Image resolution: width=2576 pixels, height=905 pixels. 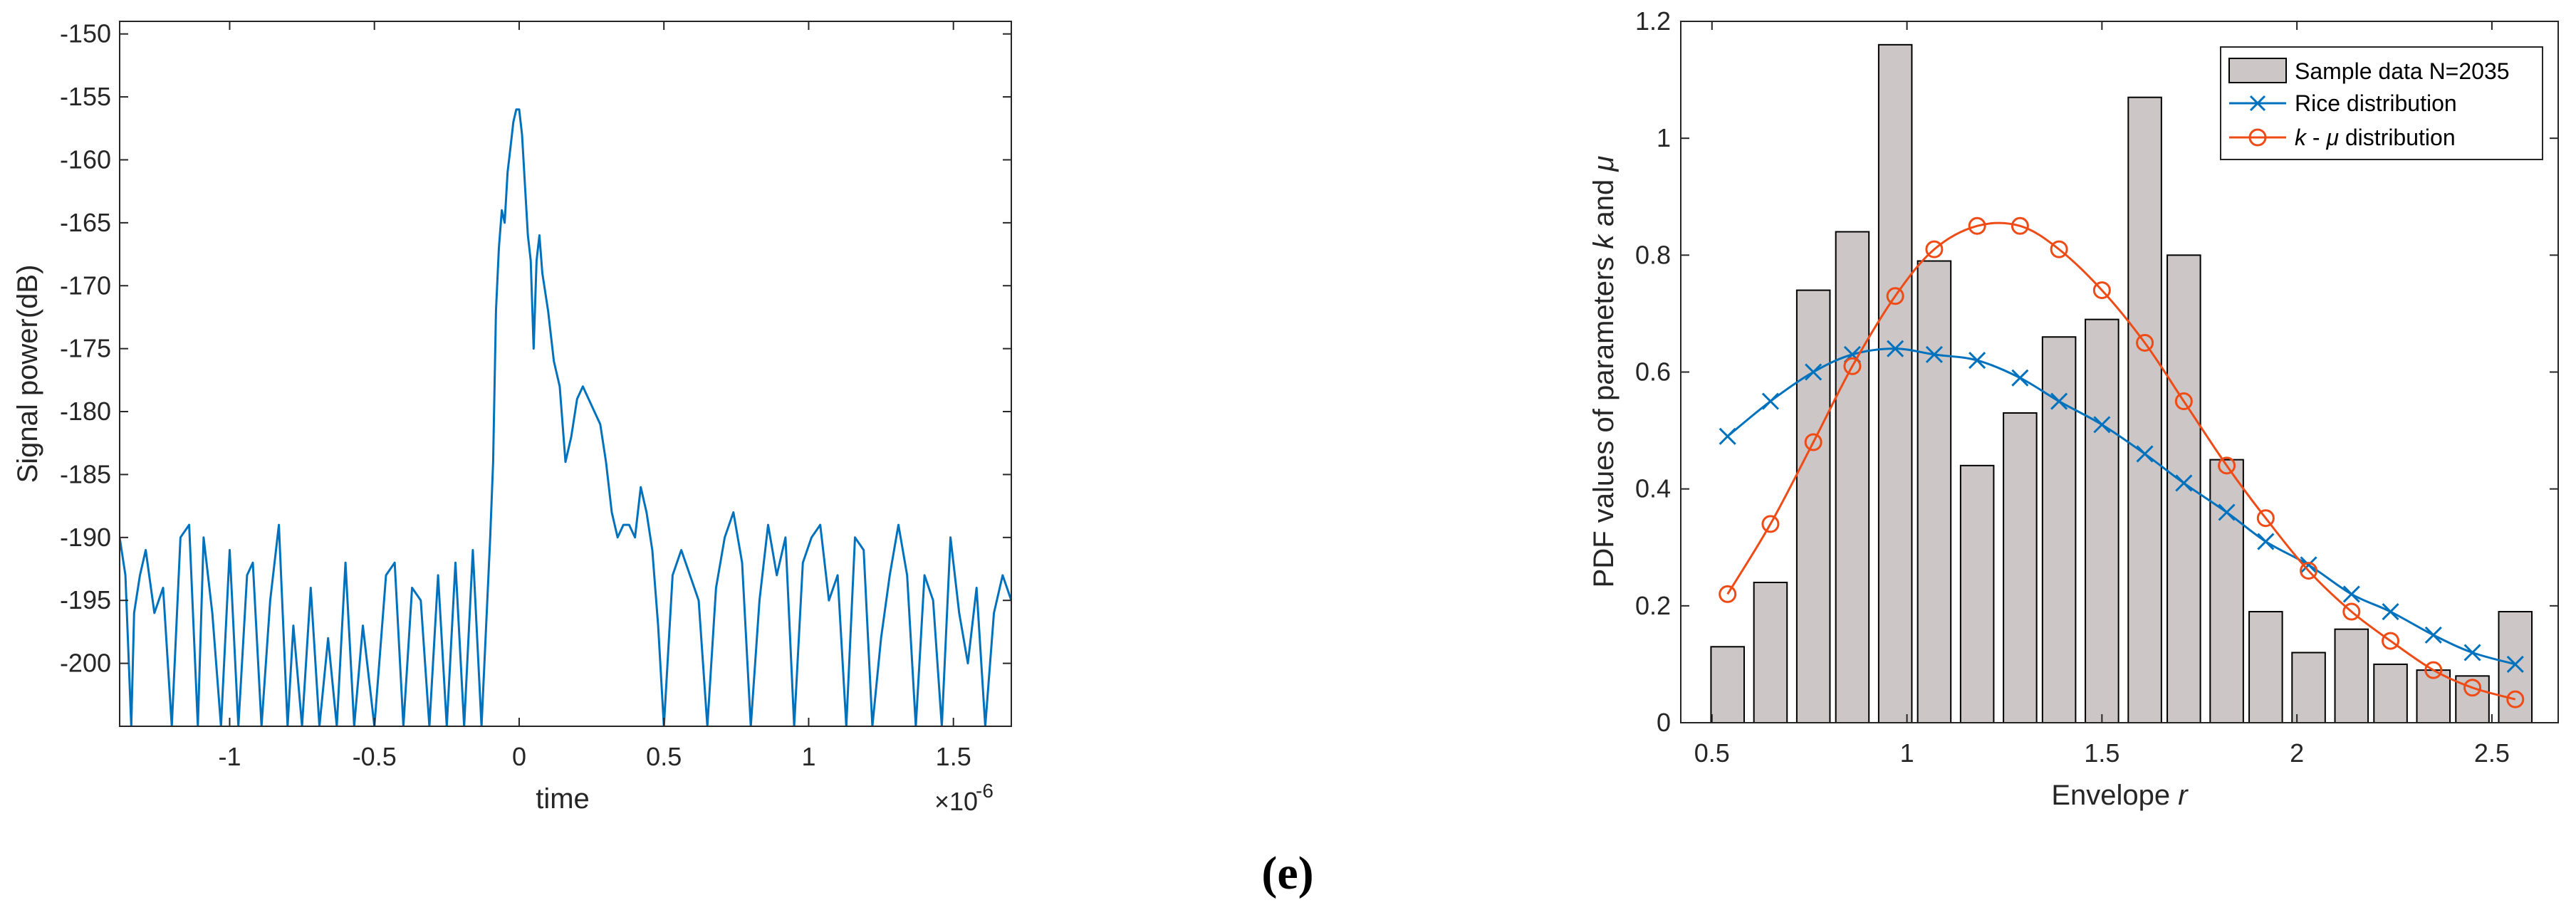 I want to click on y-tick-label: -170, so click(x=85, y=285).